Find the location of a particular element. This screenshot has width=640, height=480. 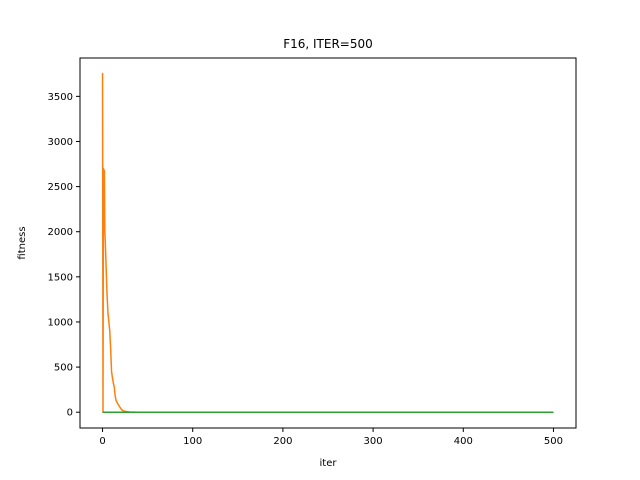

x-axis-label: iter is located at coordinates (329, 463).